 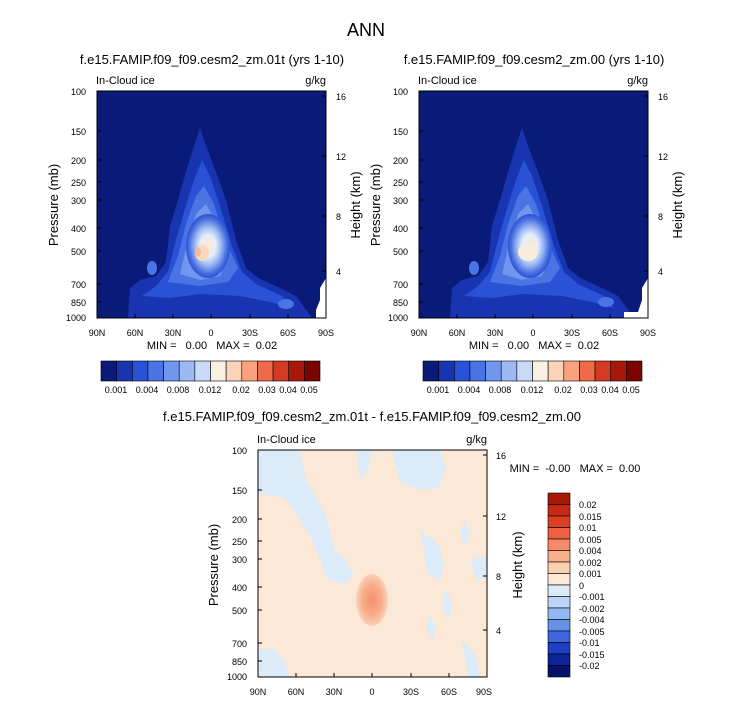 What do you see at coordinates (288, 390) in the screenshot?
I see `colorbar-label: 0.04` at bounding box center [288, 390].